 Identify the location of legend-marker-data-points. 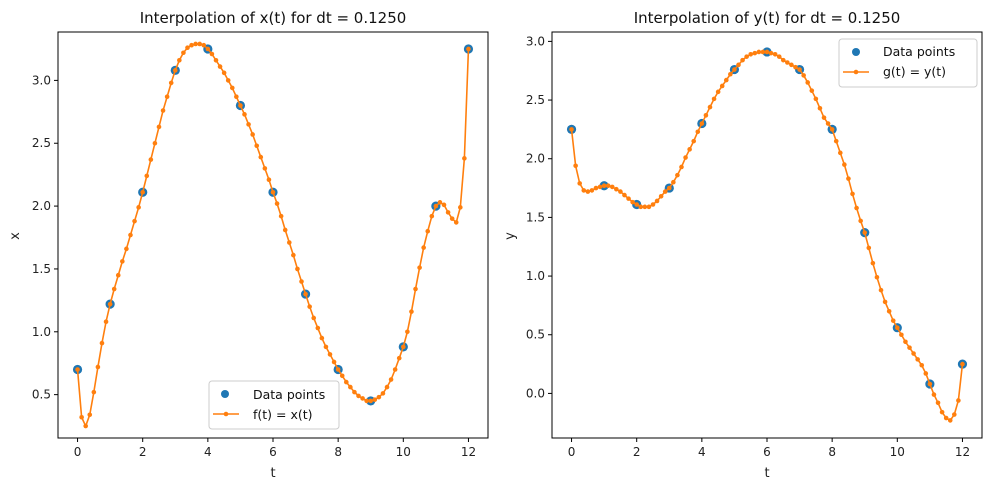
(856, 52).